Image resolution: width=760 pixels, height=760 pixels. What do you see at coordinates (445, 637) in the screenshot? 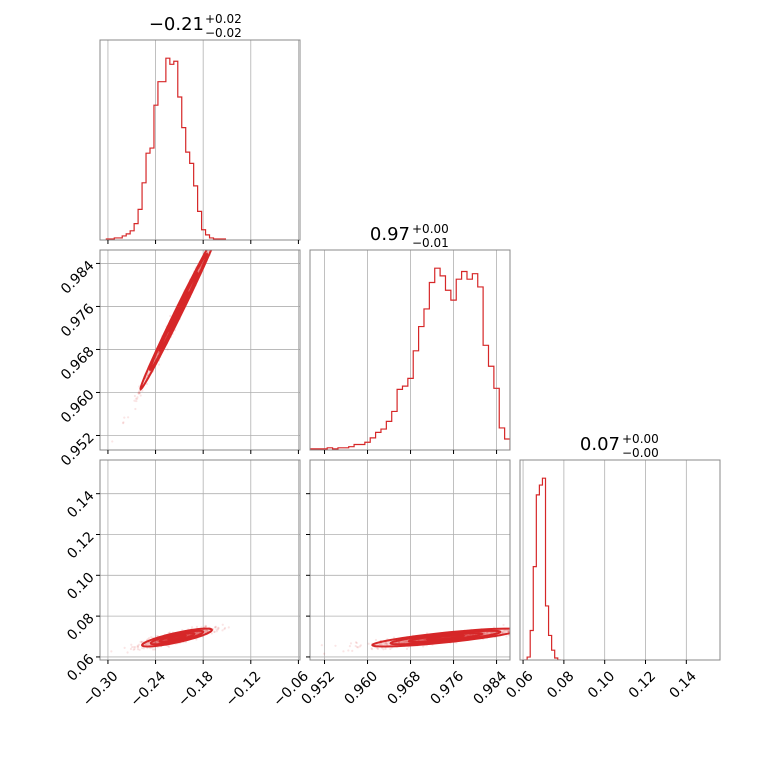
I see `contour-level` at bounding box center [445, 637].